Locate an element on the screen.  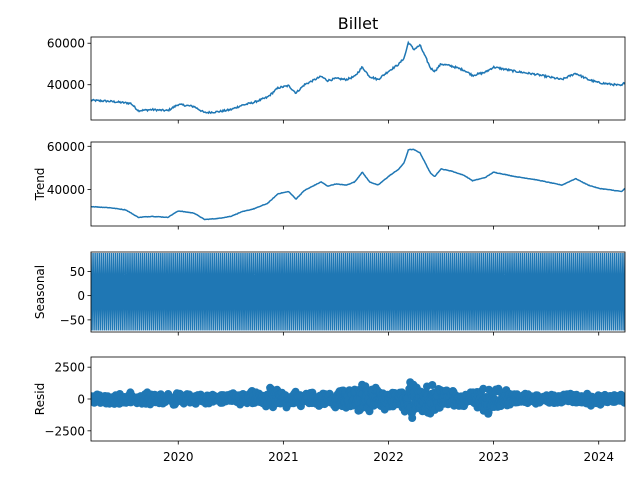
seasonal-series-line is located at coordinates (358, 291).